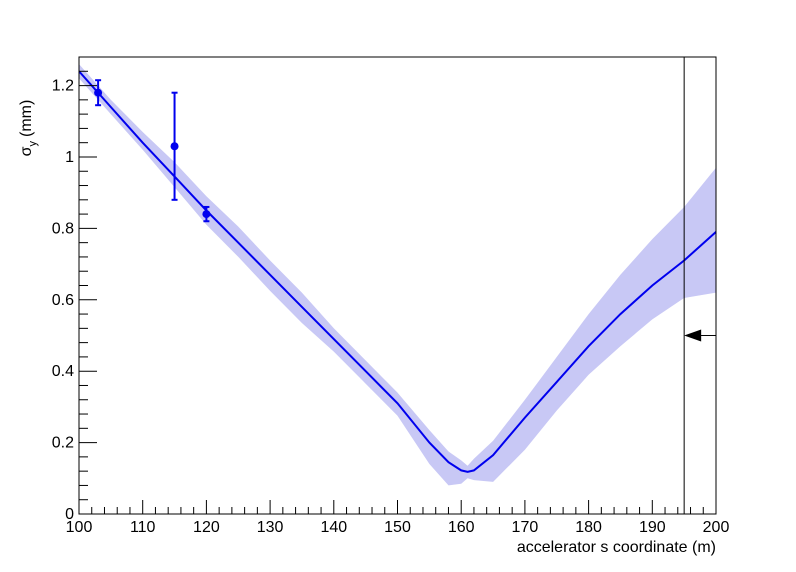 Image resolution: width=796 pixels, height=572 pixels. What do you see at coordinates (79, 527) in the screenshot?
I see `x-tick-label: 100` at bounding box center [79, 527].